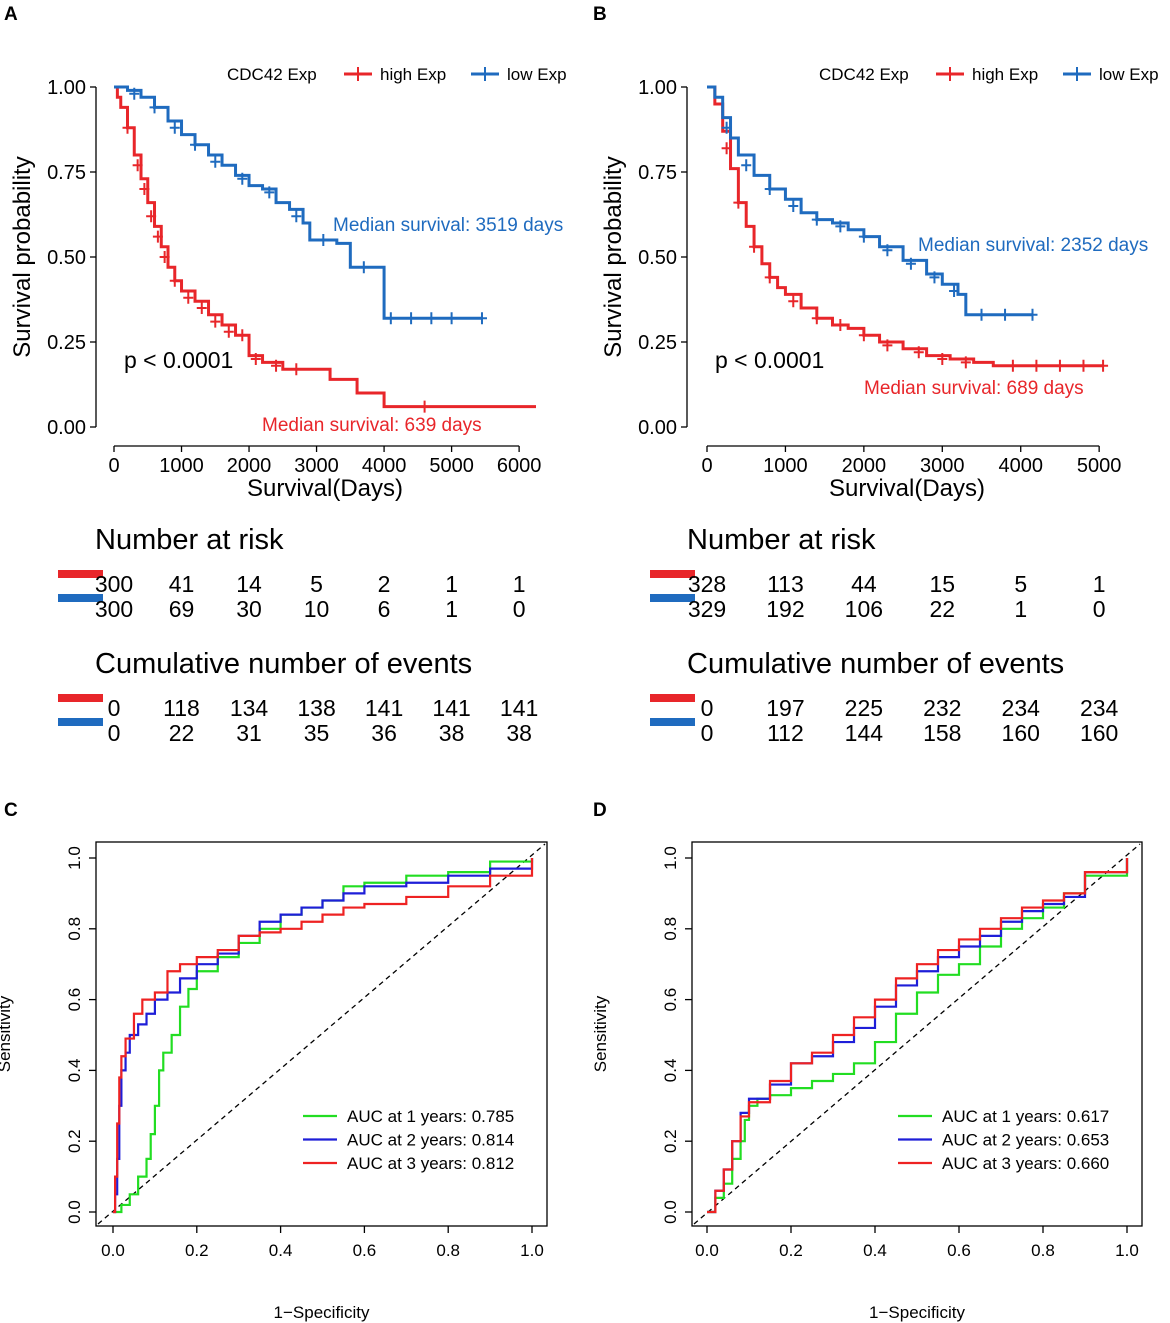 The image size is (1170, 1323). I want to click on p-value-label: p < 0.0001, so click(769, 360).